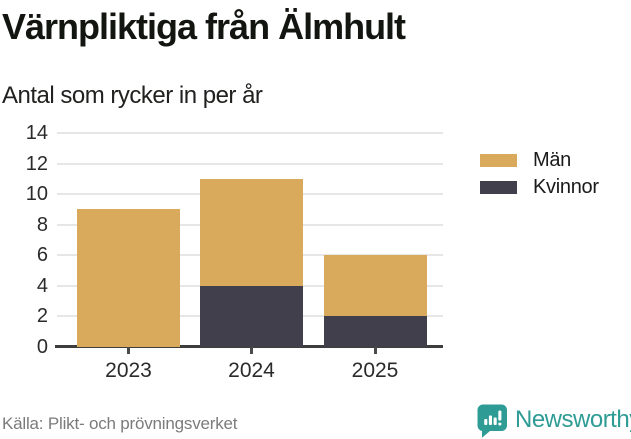 This screenshot has width=631, height=439. What do you see at coordinates (42, 316) in the screenshot?
I see `y-tick-label-2: 2` at bounding box center [42, 316].